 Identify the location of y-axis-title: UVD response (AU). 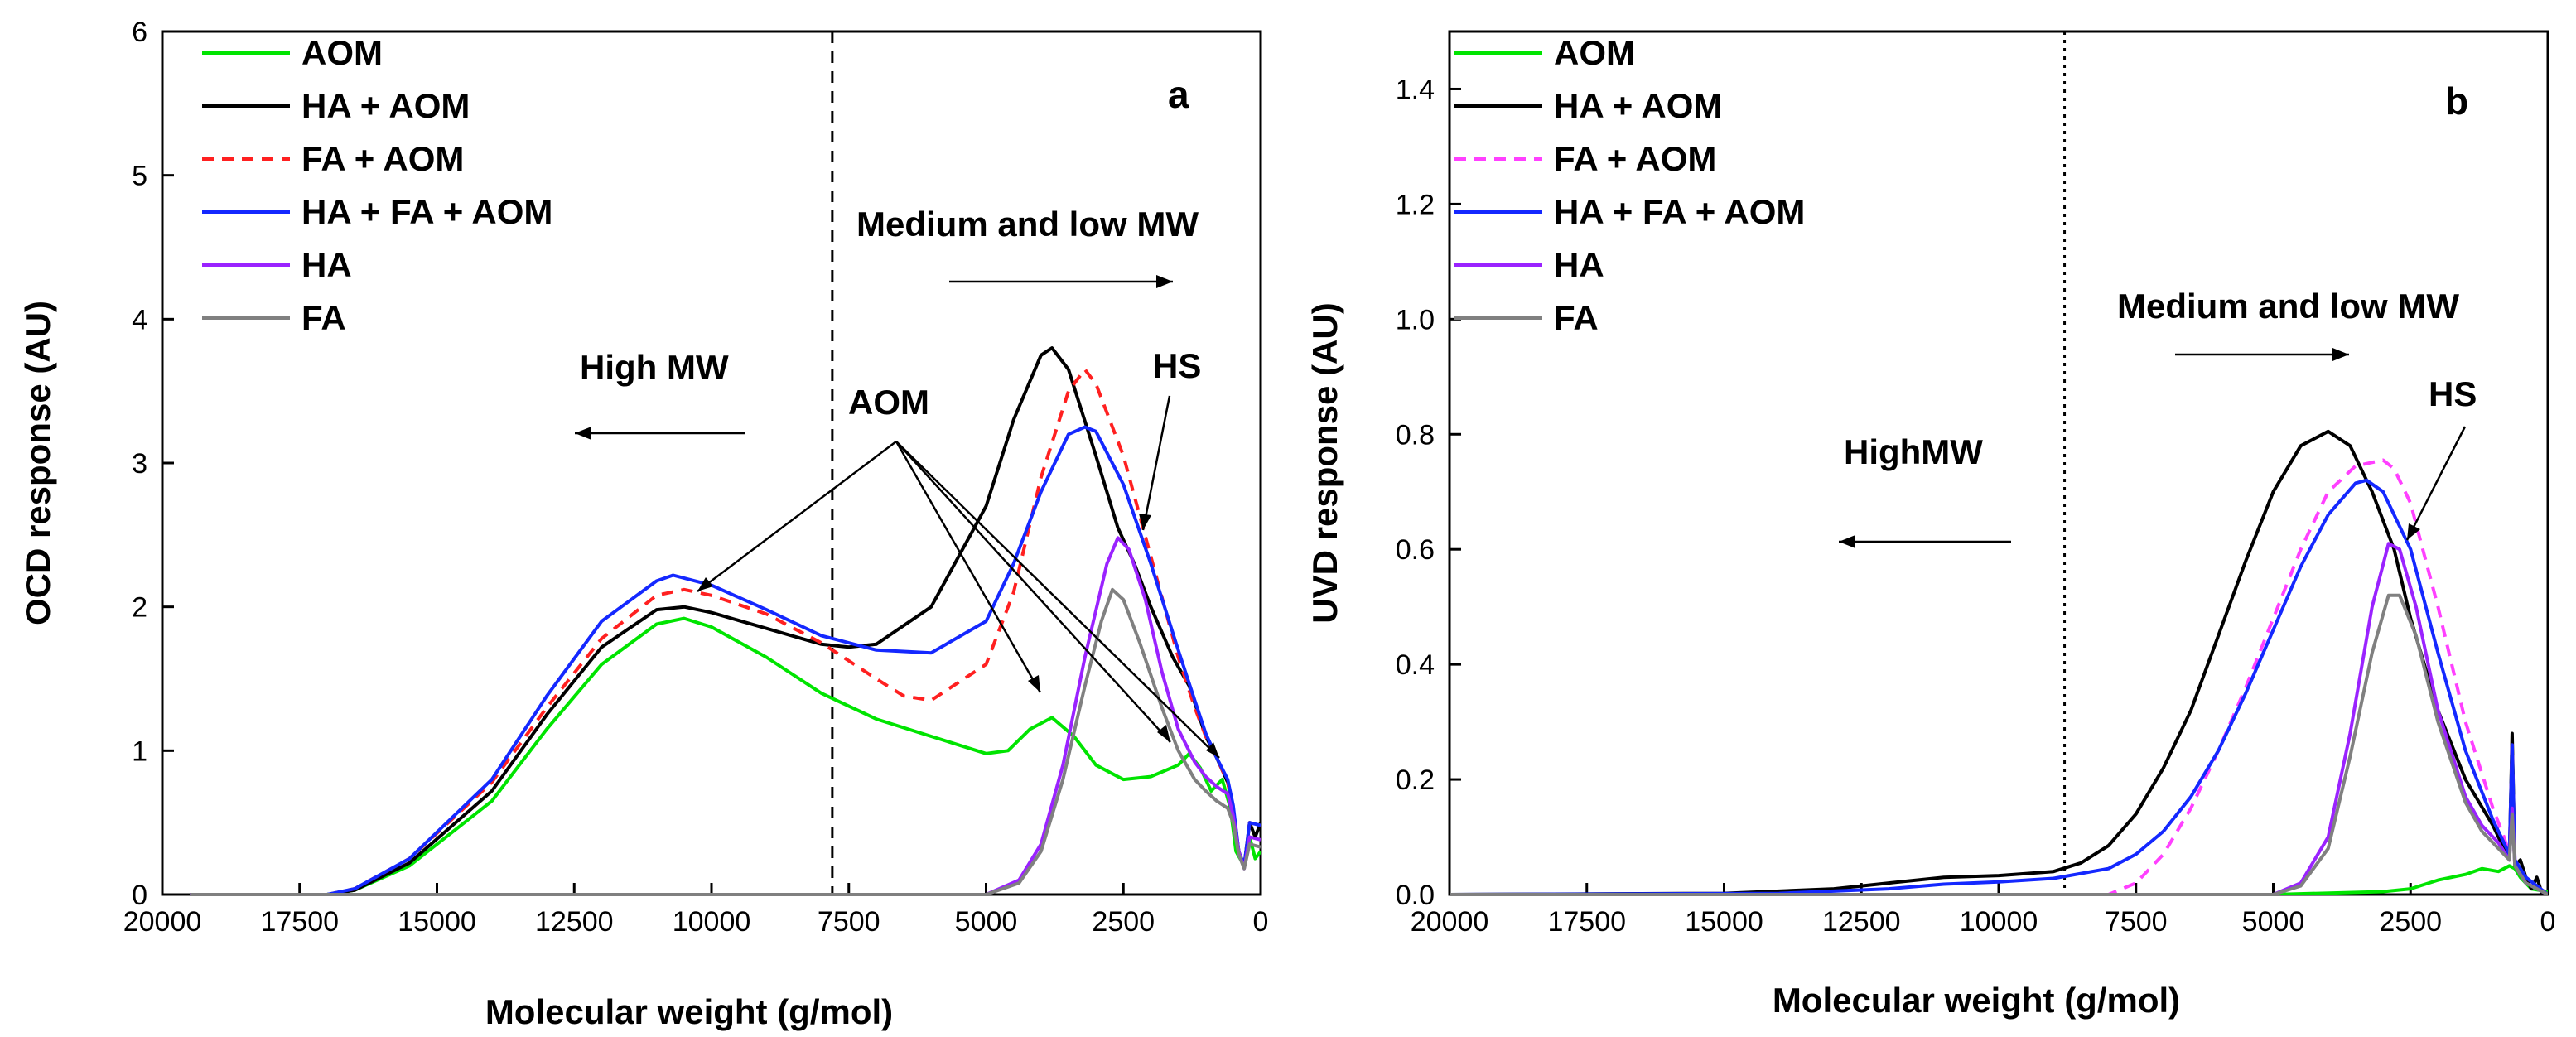
(1324, 462).